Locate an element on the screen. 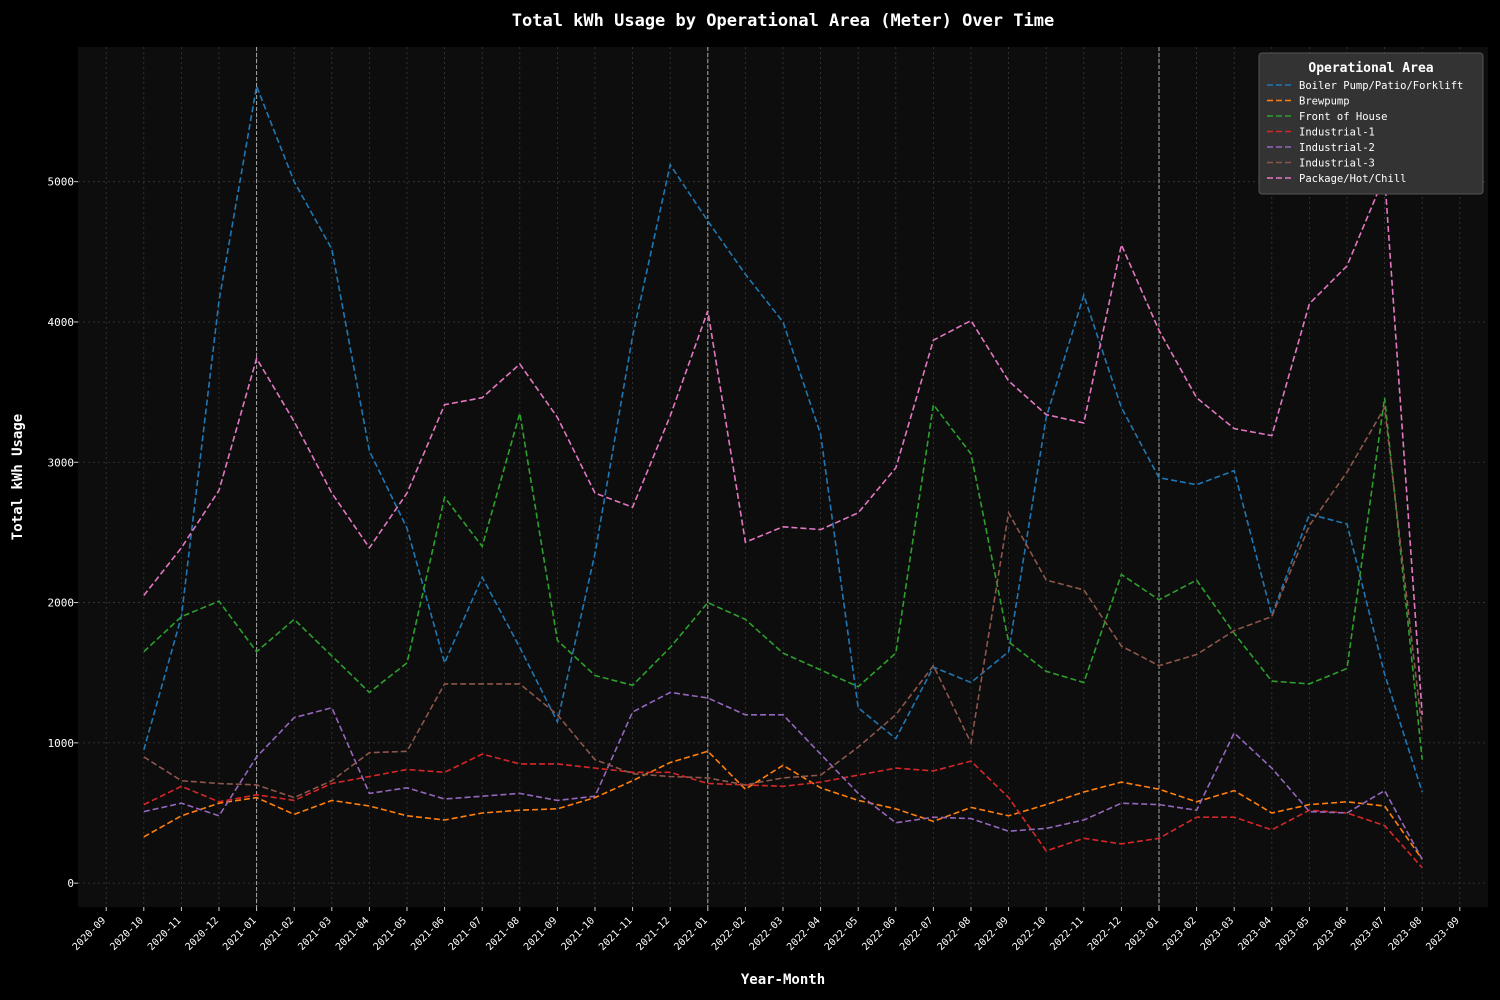 Image resolution: width=1500 pixels, height=1000 pixels. x-axis-label: Year-Month is located at coordinates (783, 980).